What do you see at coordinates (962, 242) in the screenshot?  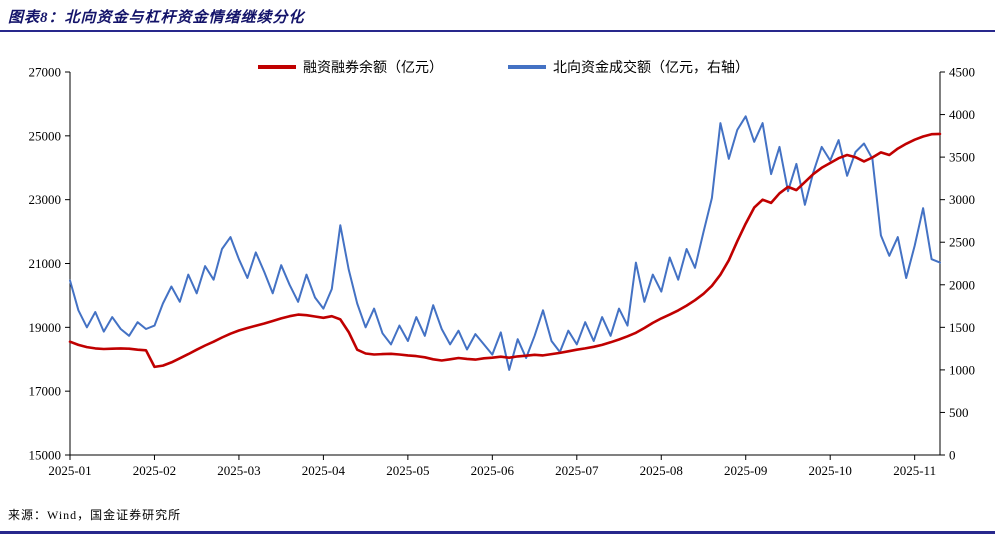 I see `right-axis-tick-label: 2500` at bounding box center [962, 242].